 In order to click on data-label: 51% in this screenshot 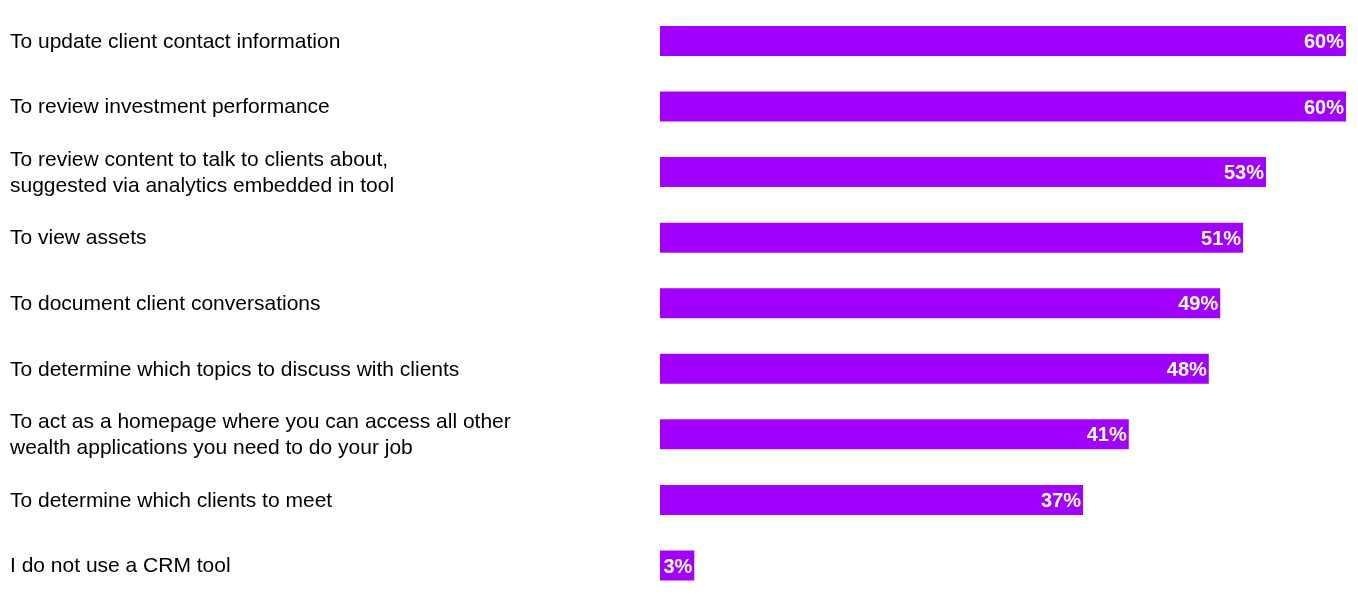, I will do `click(1221, 237)`.